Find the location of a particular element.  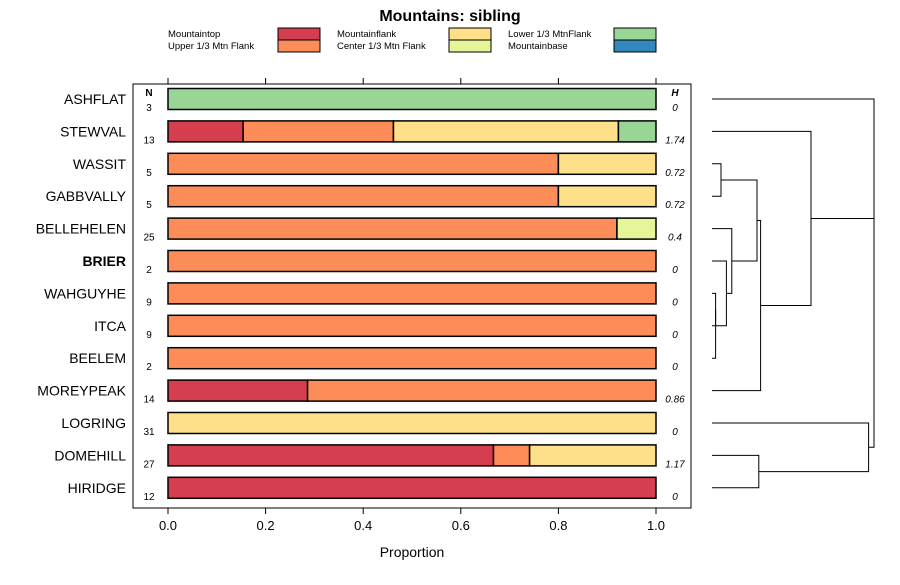

row-label: DOMEHILL is located at coordinates (90, 455).